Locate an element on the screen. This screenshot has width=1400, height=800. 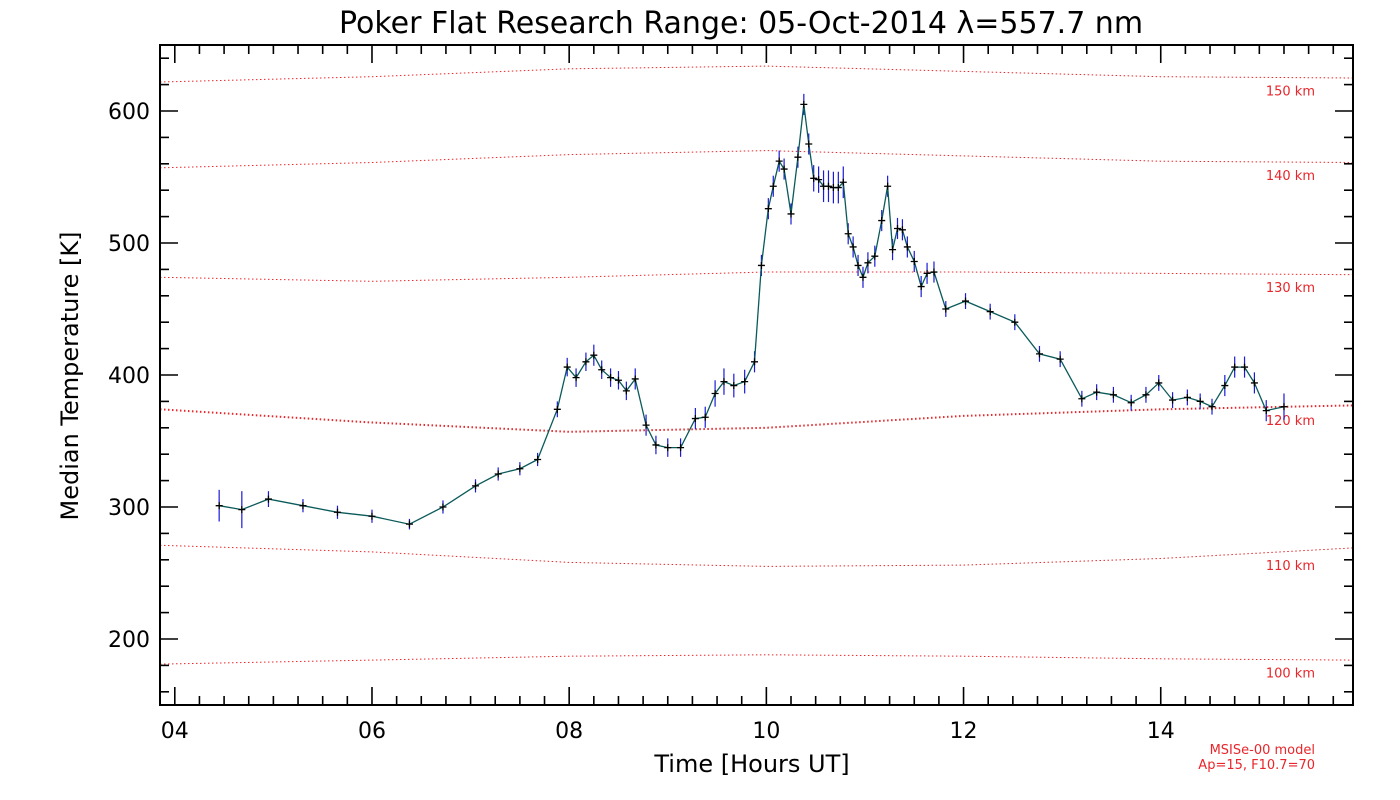
y-tick-label: 200 is located at coordinates (129, 640).